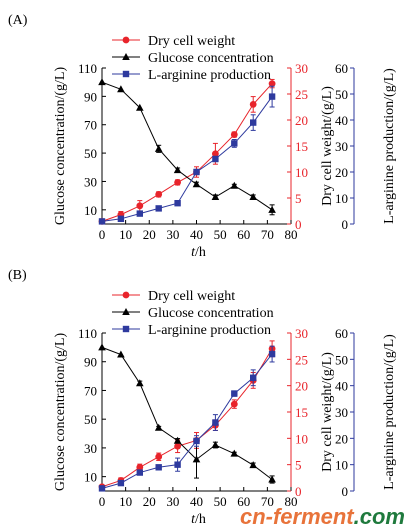  Describe the element at coordinates (200, 252) in the screenshot. I see `x-axis-title-unit: /h` at that location.